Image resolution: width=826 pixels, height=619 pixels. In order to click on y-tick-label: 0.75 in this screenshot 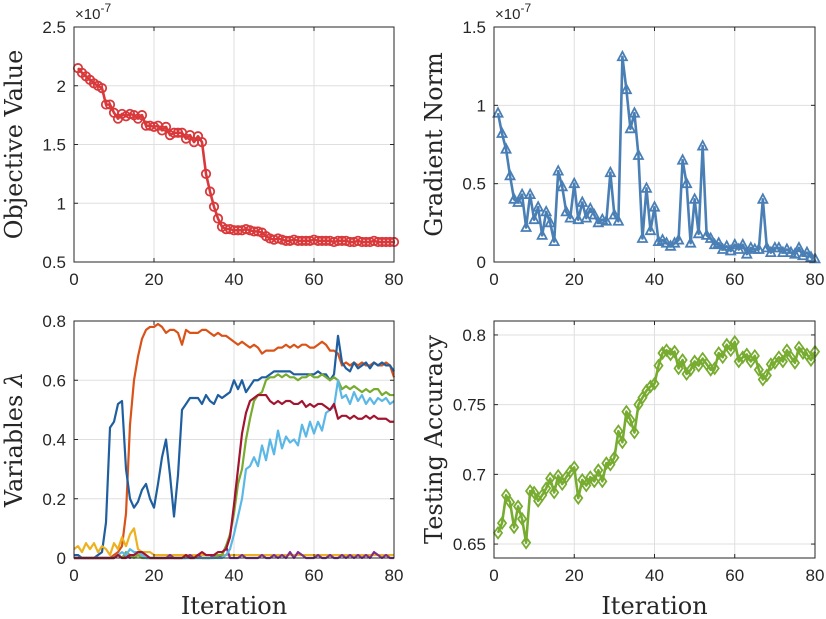, I will do `click(469, 405)`.